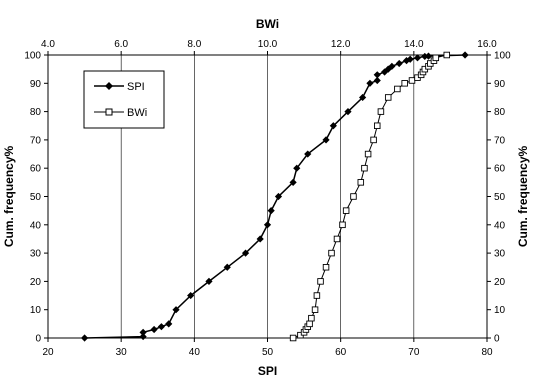  I want to click on y-tick-label: 30, so click(36, 254).